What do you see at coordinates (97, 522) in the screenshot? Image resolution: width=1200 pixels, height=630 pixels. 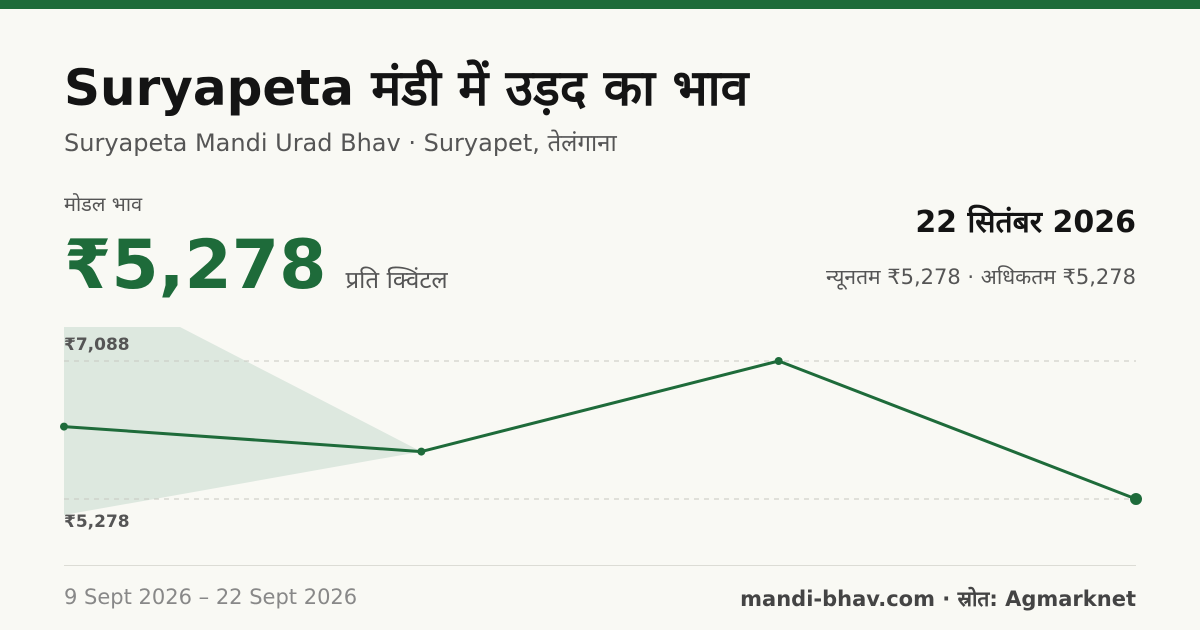 I see `y-tick-label-min: ₹5,278` at bounding box center [97, 522].